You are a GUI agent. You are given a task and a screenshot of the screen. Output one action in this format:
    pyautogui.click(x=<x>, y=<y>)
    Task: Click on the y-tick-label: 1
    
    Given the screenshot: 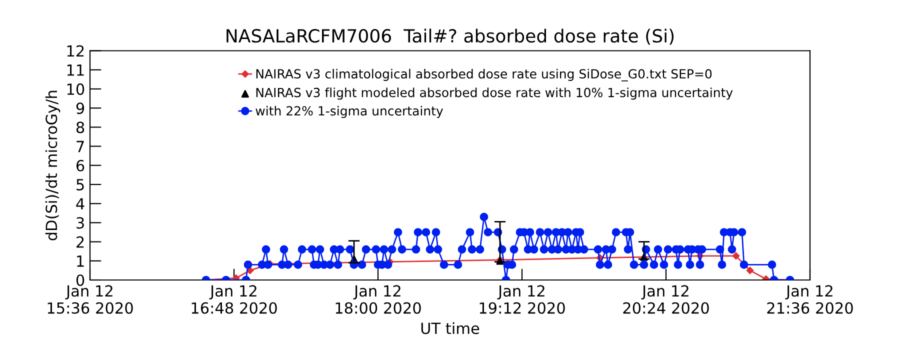 What is the action you would take?
    pyautogui.click(x=80, y=261)
    